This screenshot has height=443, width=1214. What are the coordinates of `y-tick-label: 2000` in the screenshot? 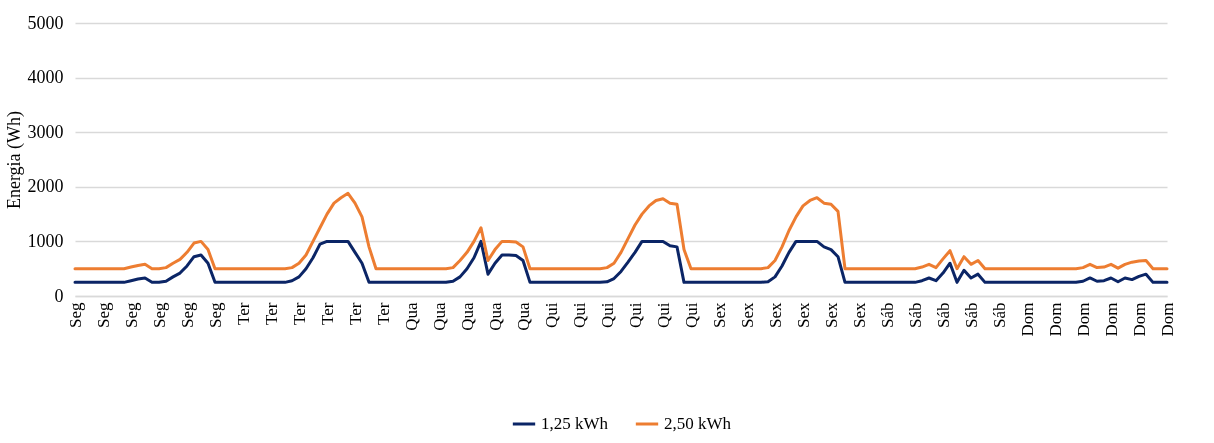 It's located at (45, 186).